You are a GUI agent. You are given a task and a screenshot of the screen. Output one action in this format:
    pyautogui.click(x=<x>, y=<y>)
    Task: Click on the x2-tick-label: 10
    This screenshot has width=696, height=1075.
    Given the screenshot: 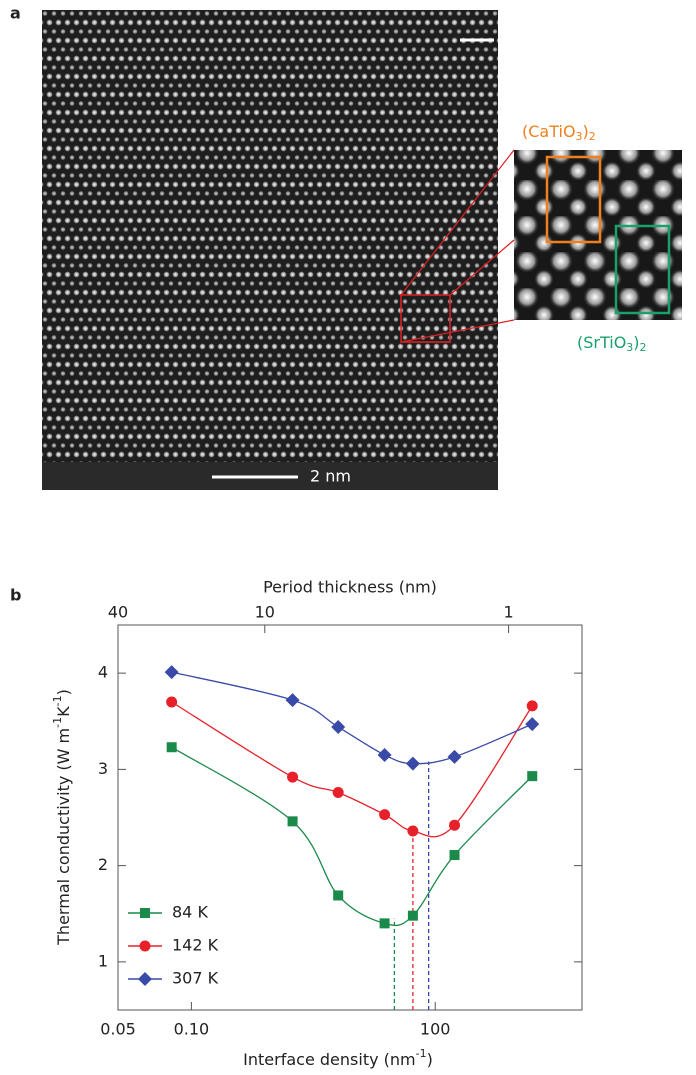 What is the action you would take?
    pyautogui.click(x=265, y=612)
    